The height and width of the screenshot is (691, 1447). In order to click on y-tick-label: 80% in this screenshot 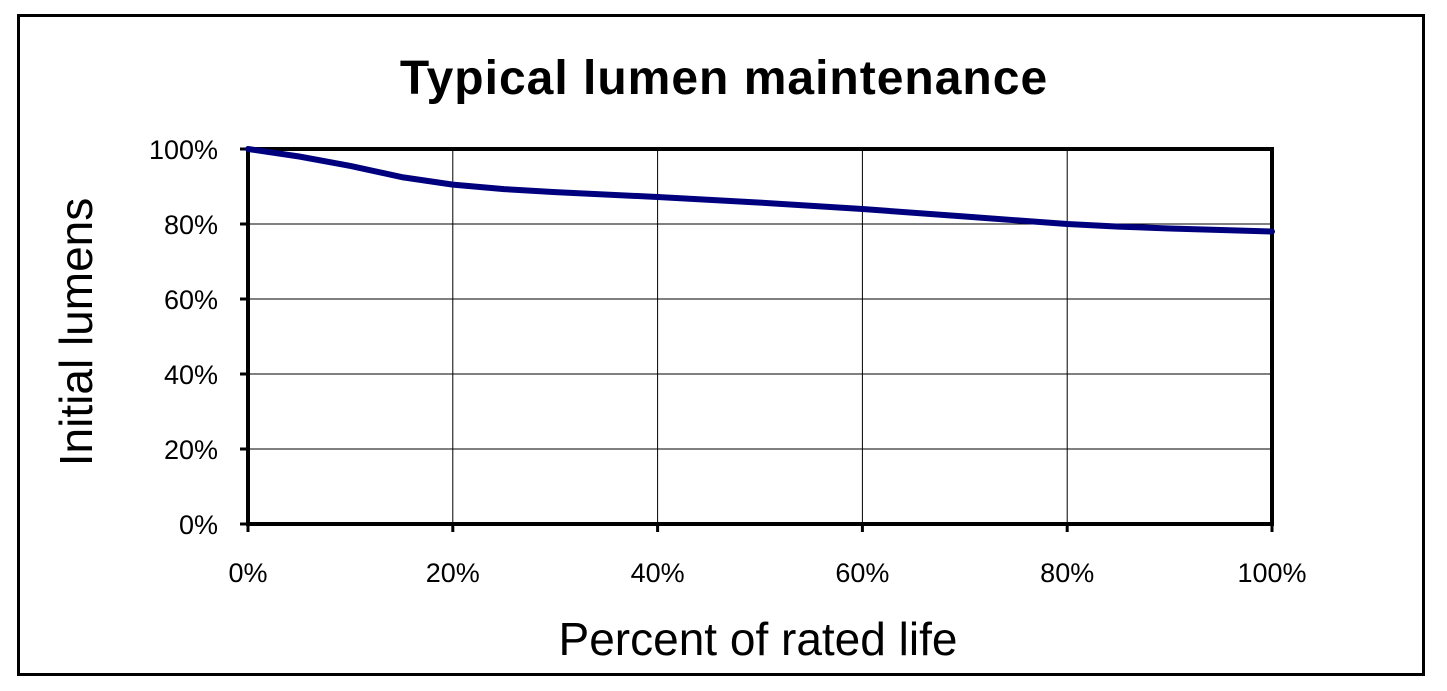, I will do `click(191, 225)`.